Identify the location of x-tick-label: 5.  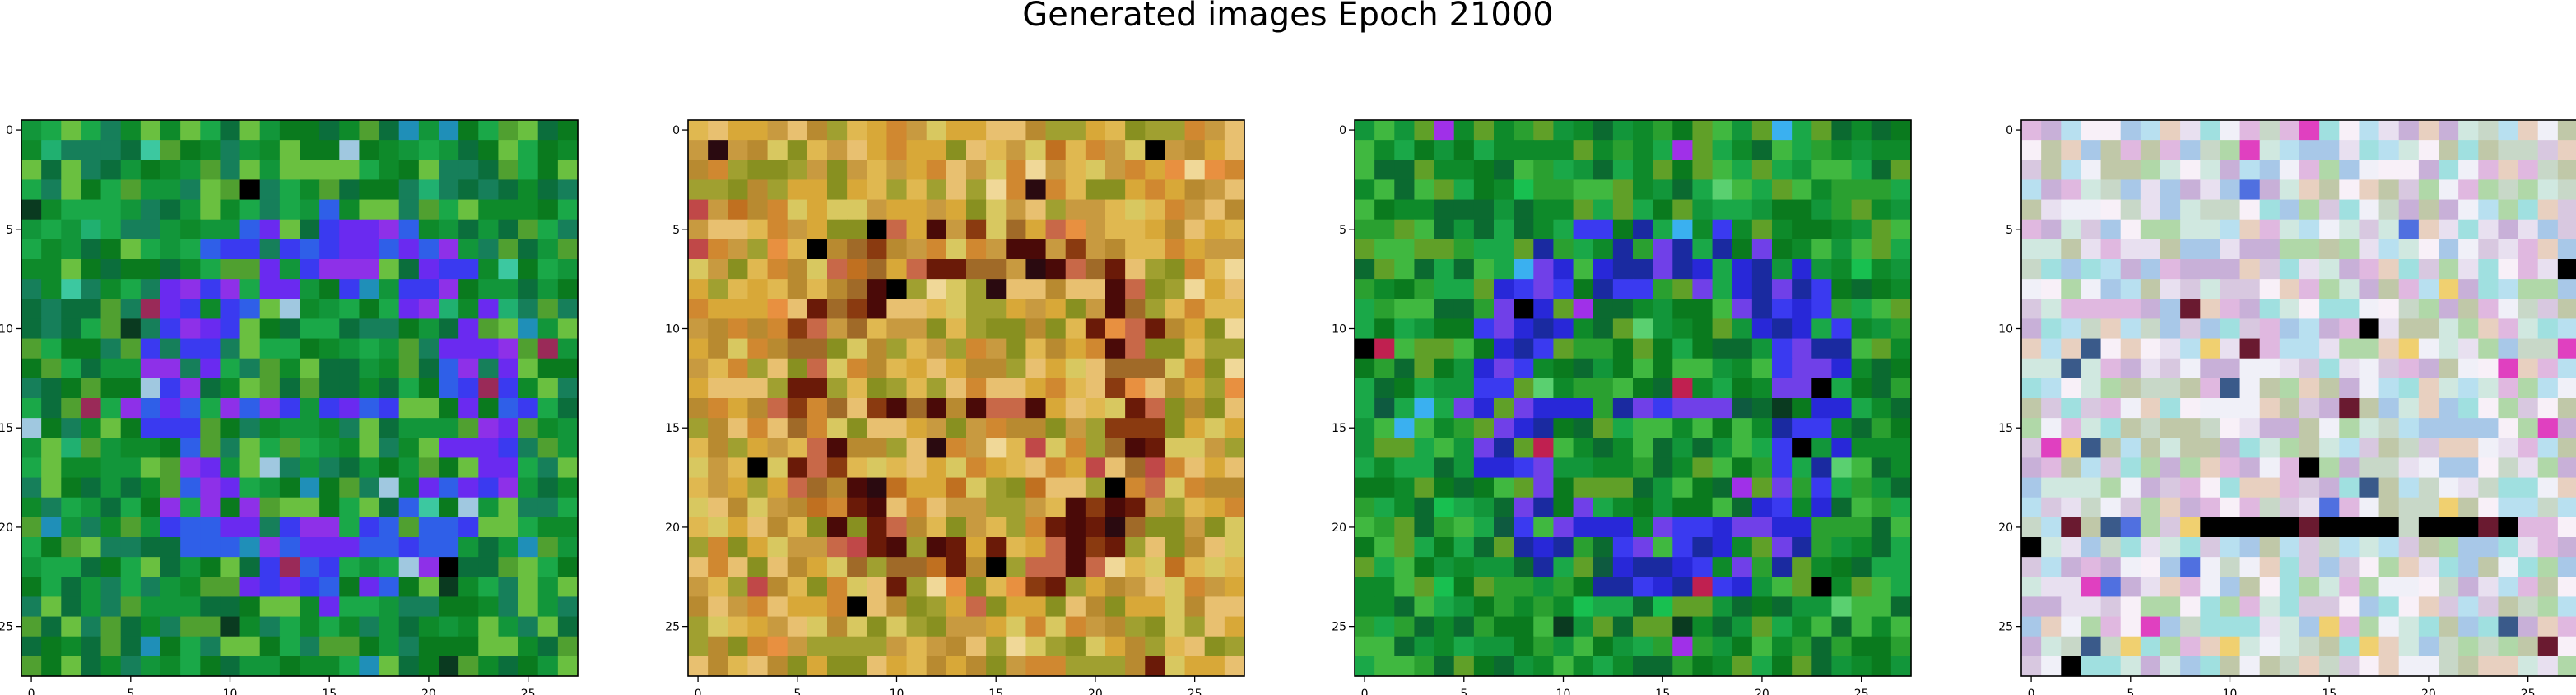
(2130, 691).